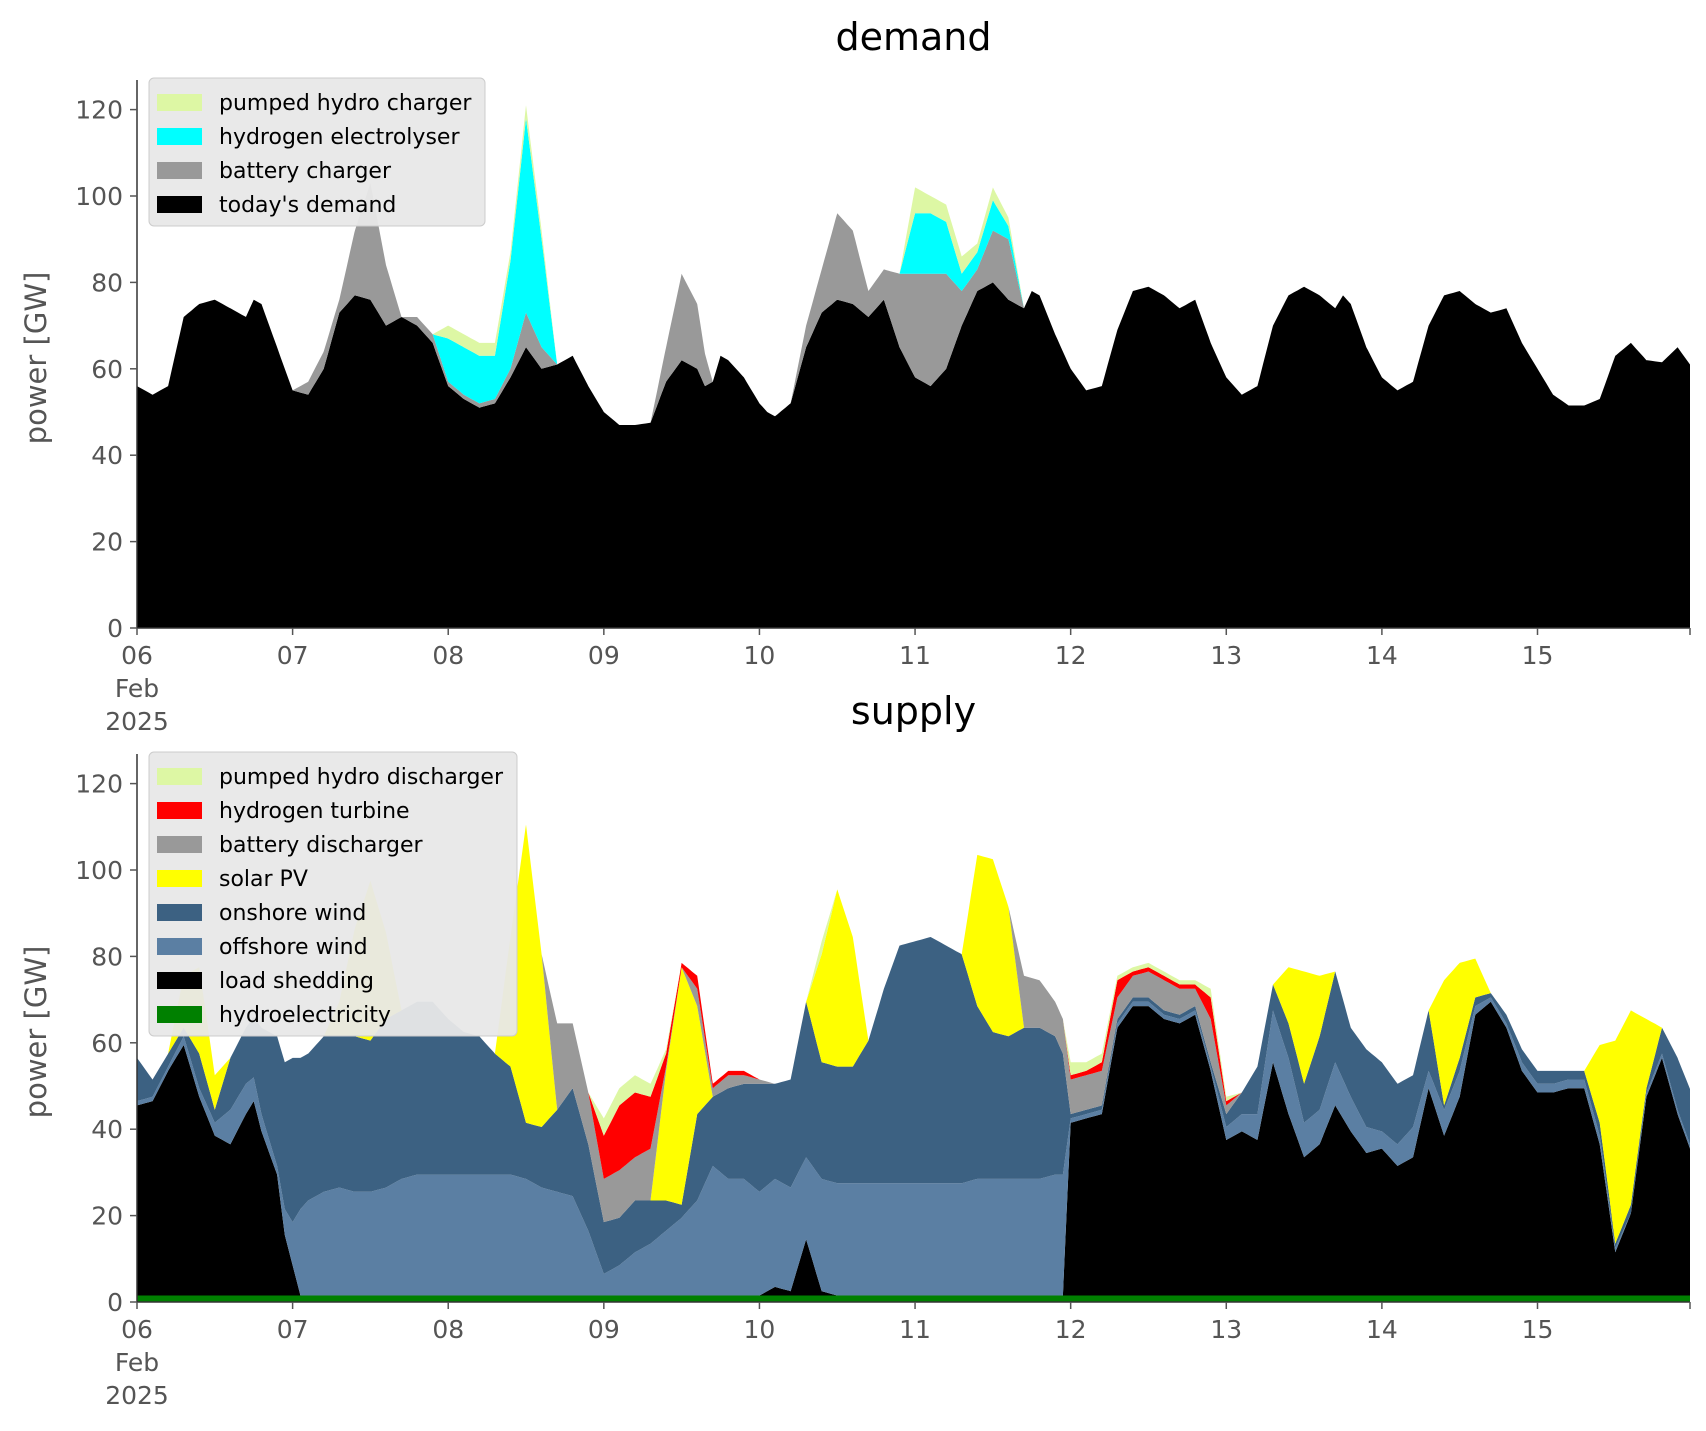 The height and width of the screenshot is (1431, 1706). What do you see at coordinates (339, 137) in the screenshot?
I see `legend-entry: hydrogen electrolyser` at bounding box center [339, 137].